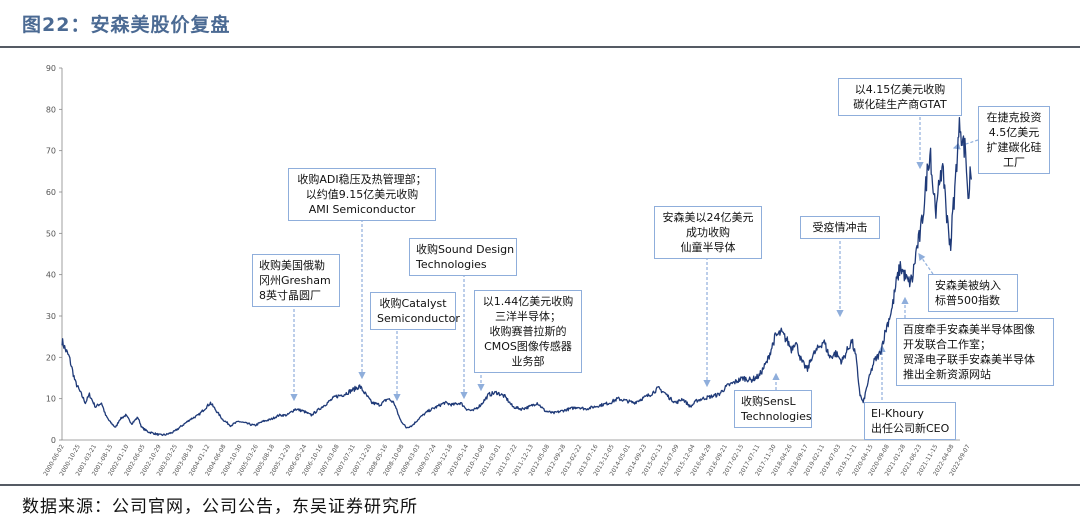  What do you see at coordinates (528, 301) in the screenshot?
I see `annotation-line: 以1.44亿美元收购` at bounding box center [528, 301].